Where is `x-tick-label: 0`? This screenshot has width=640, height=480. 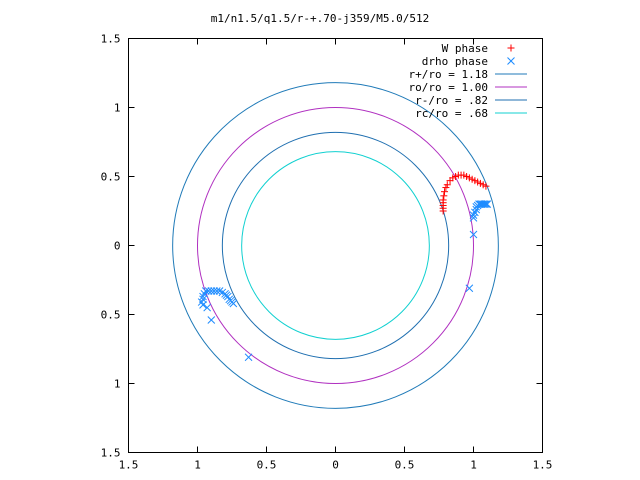
x-tick-label: 0 is located at coordinates (335, 465).